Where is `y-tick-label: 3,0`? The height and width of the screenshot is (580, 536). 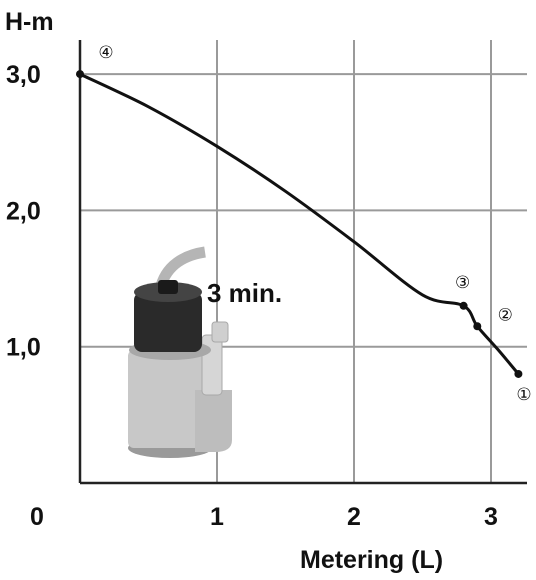 y-tick-label: 3,0 is located at coordinates (23, 75).